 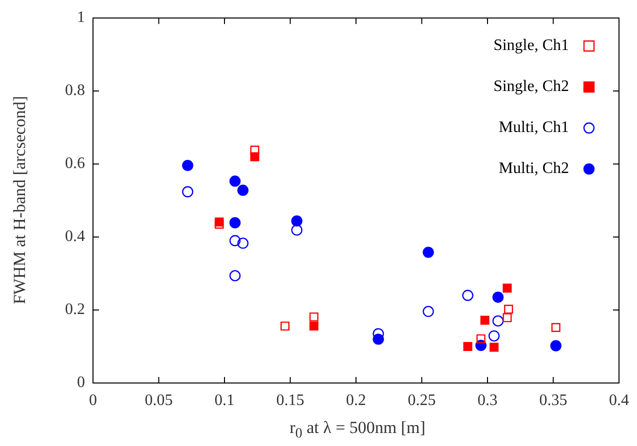 I want to click on x-tick-label: 0.2, so click(x=356, y=400).